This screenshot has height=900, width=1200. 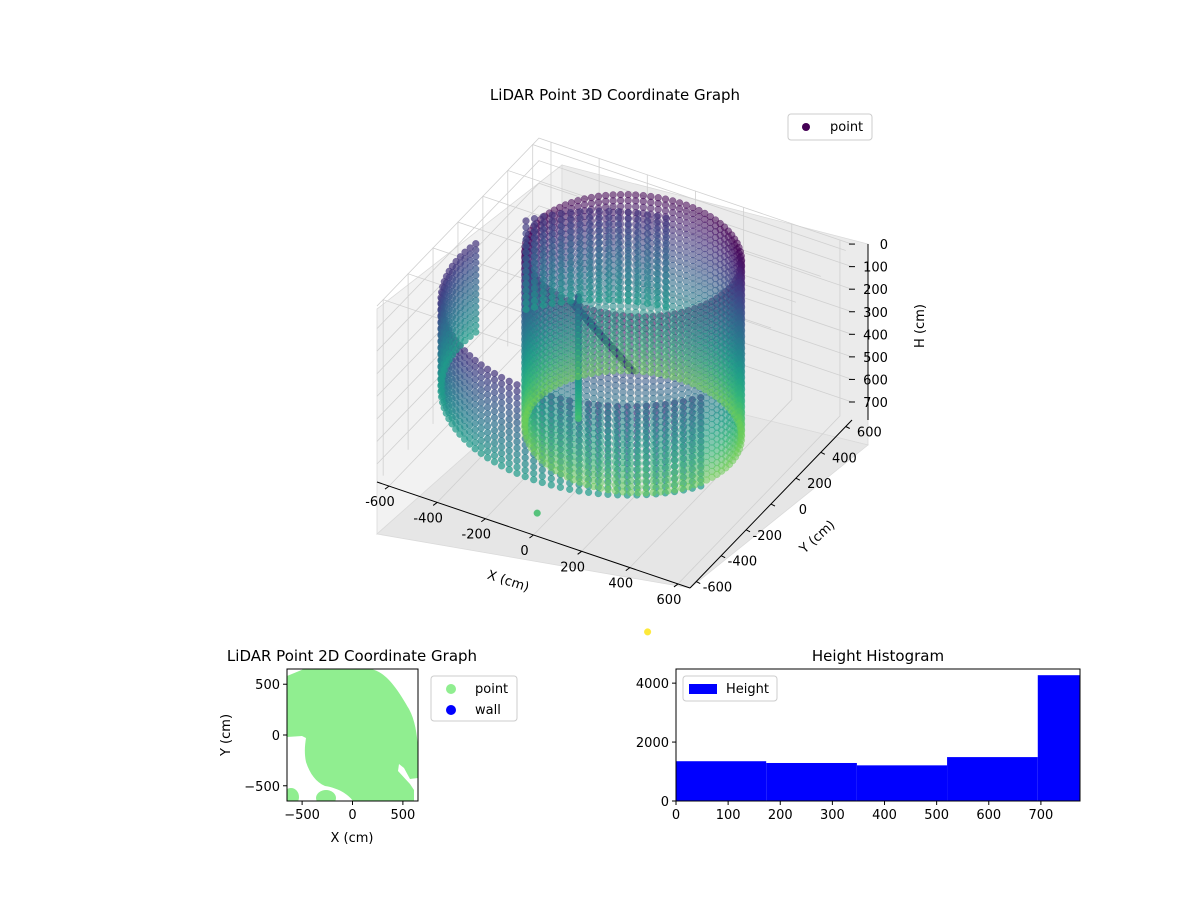 What do you see at coordinates (302, 815) in the screenshot?
I see `x-tick-label-2d: −500` at bounding box center [302, 815].